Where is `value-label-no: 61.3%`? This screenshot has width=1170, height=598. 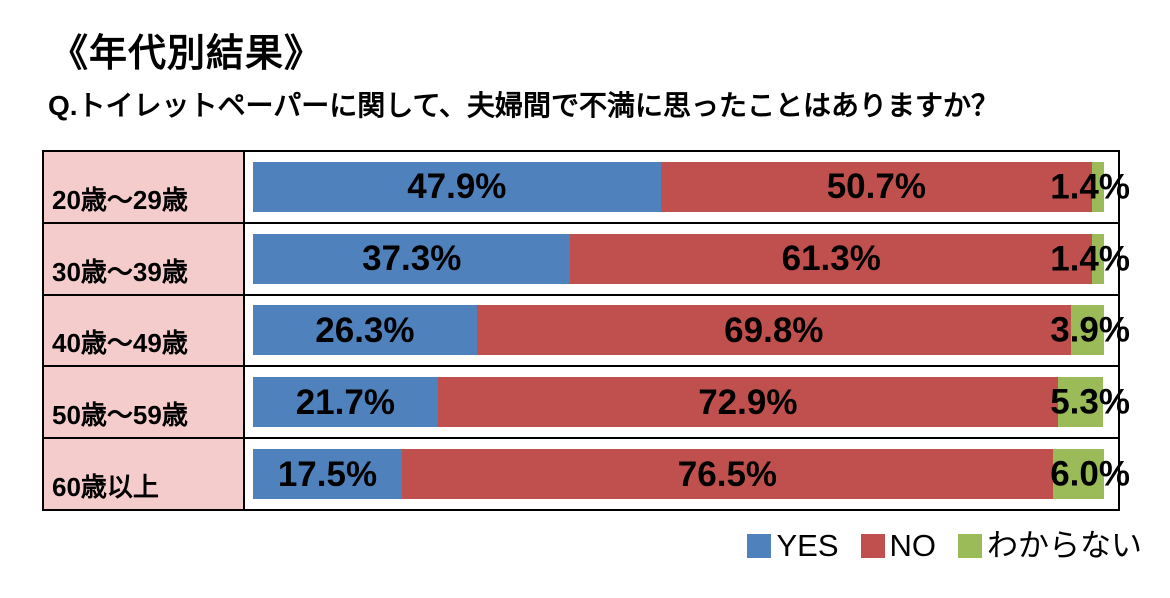
value-label-no: 61.3% is located at coordinates (831, 259).